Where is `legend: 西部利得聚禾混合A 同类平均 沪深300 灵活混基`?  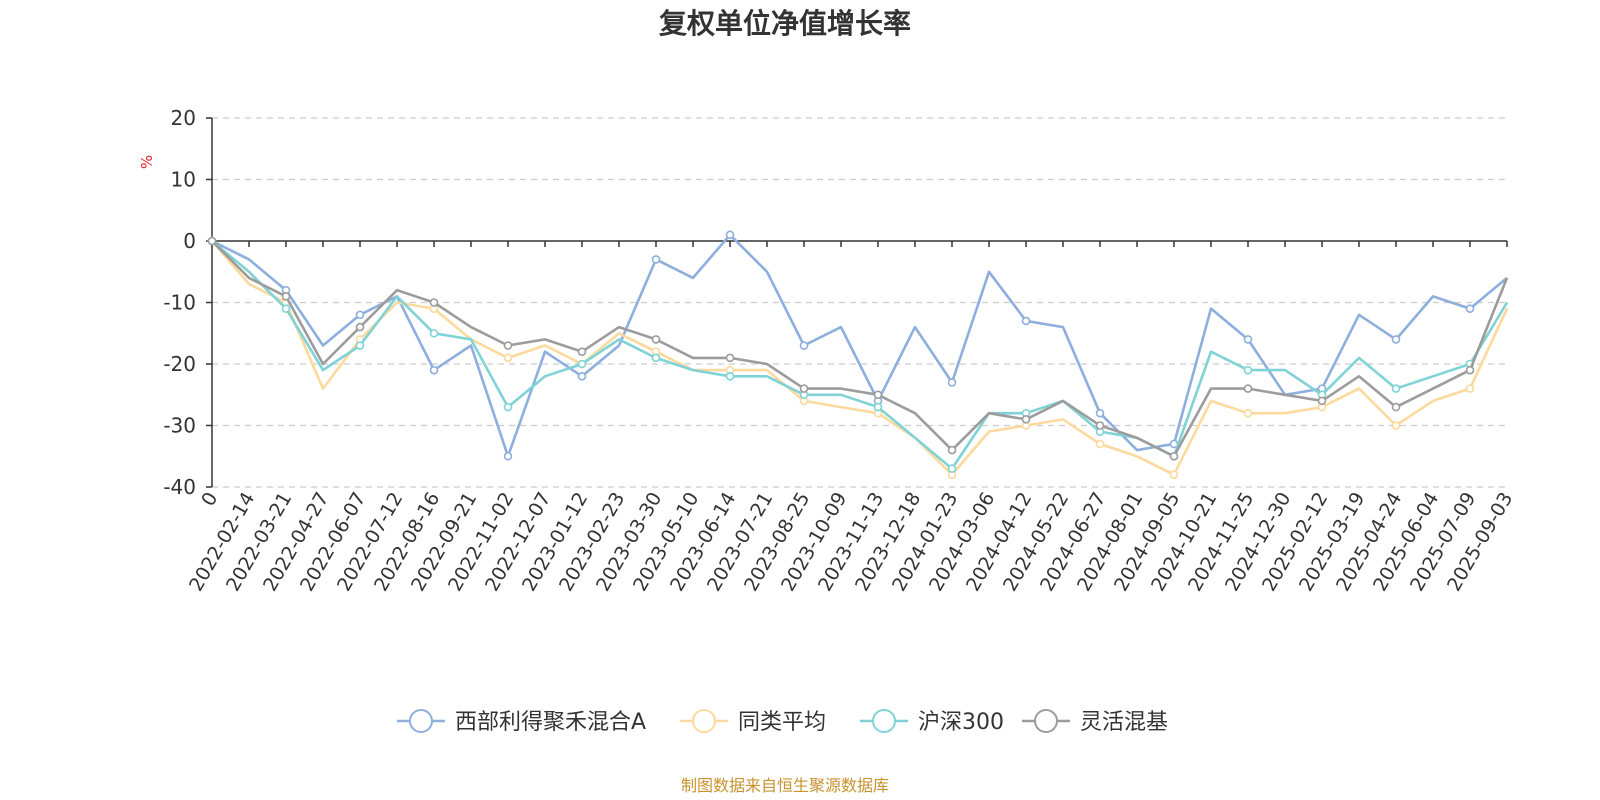
legend: 西部利得聚禾混合A 同类平均 沪深300 灵活混基 is located at coordinates (782, 722).